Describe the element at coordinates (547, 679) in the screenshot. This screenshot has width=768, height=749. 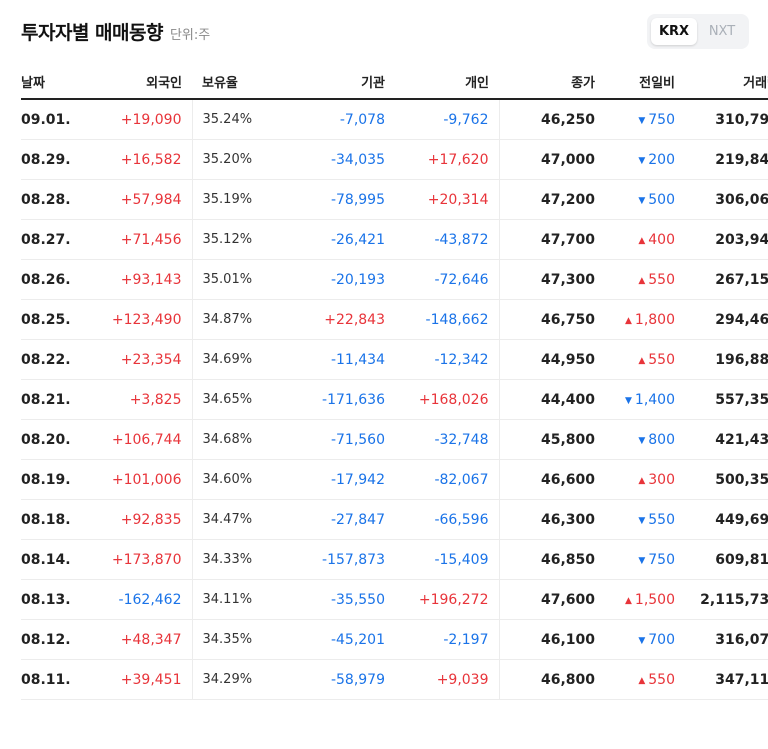
I see `close-cell: 46,800` at that location.